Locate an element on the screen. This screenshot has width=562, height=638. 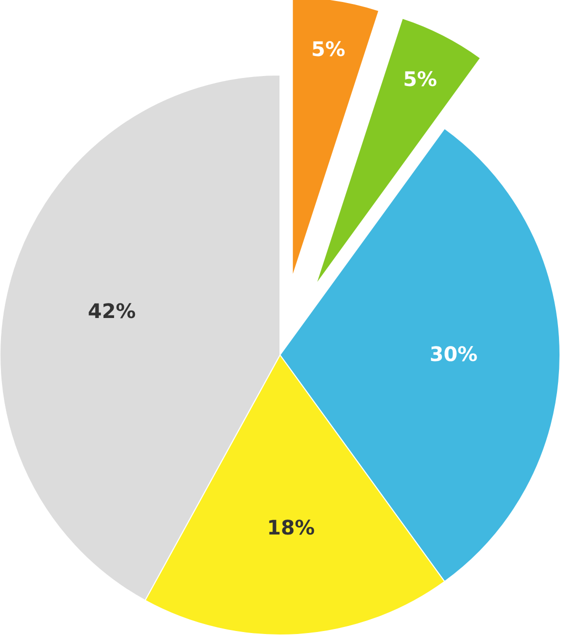
data-label: 18% is located at coordinates (290, 527).